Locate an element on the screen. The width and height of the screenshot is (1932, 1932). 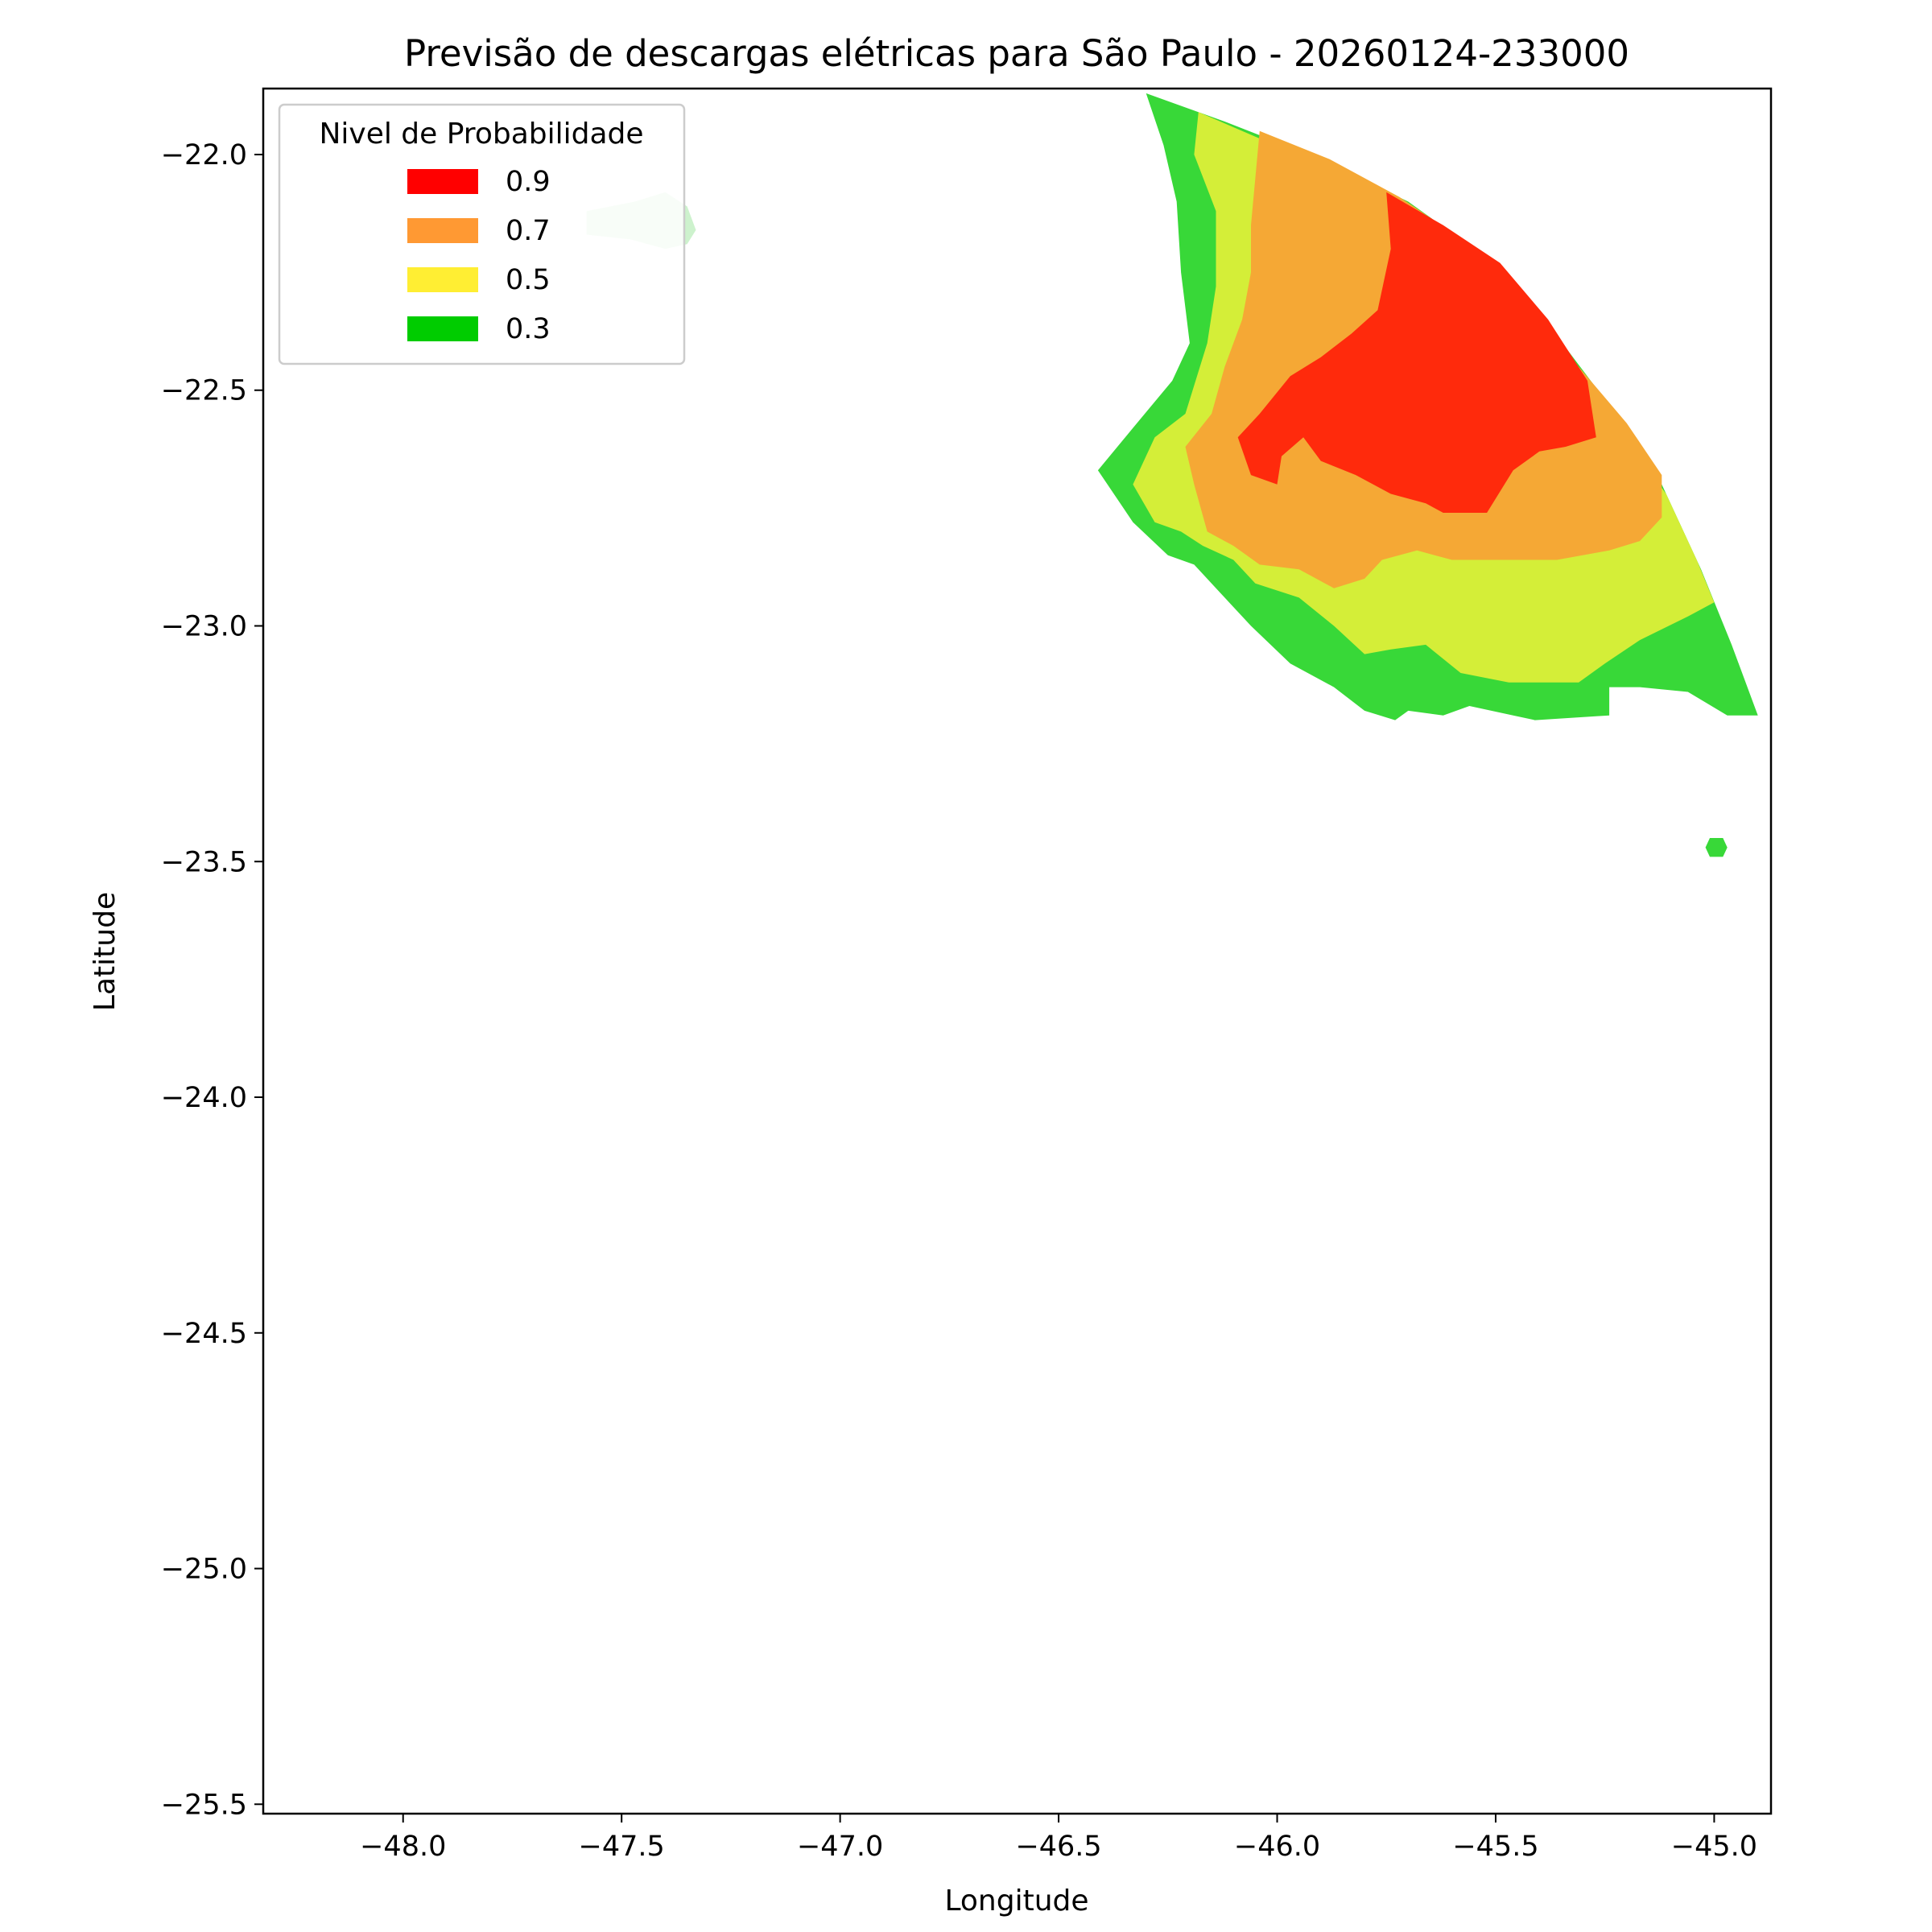
legend-title: Nivel de Probabilidade is located at coordinates (481, 134).